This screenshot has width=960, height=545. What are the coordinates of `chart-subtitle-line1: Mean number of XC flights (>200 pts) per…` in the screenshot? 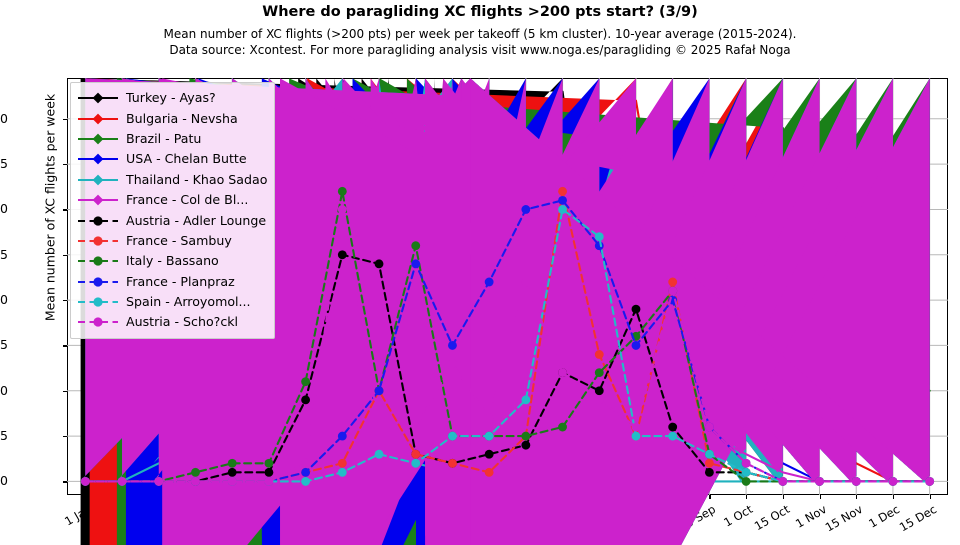 It's located at (480, 34).